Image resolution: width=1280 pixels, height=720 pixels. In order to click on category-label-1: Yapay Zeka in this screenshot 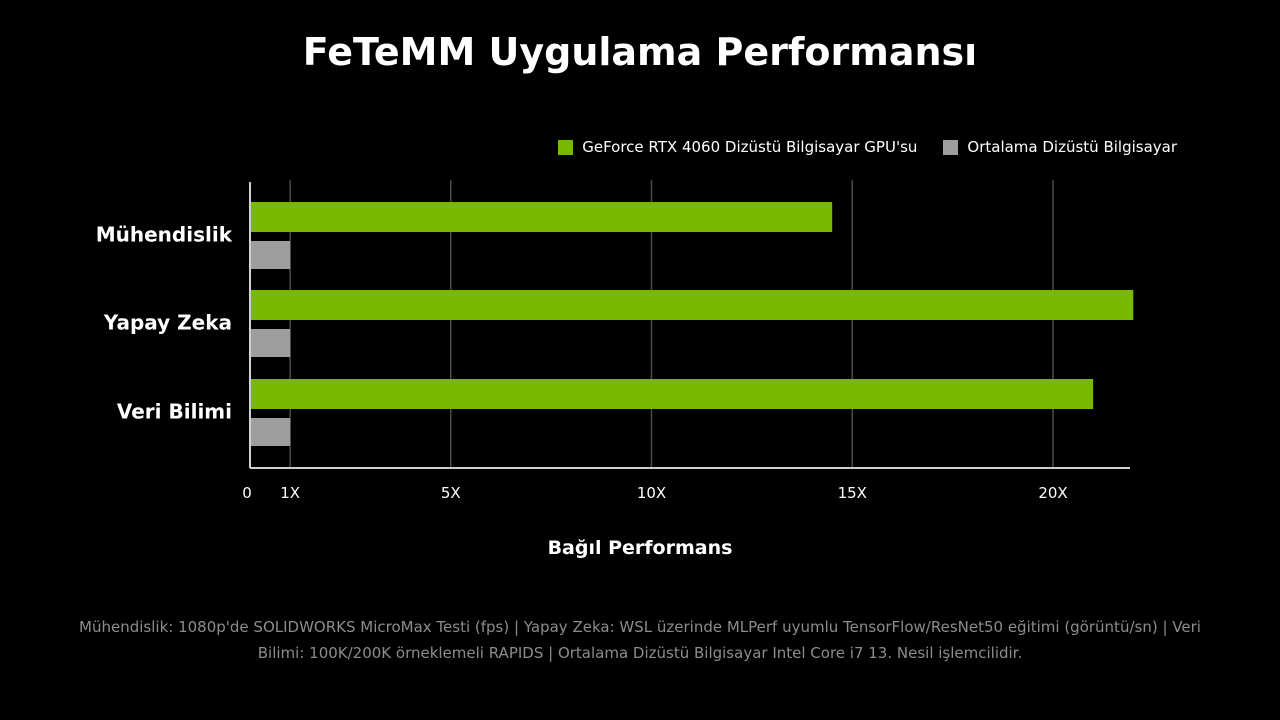, I will do `click(167, 323)`.